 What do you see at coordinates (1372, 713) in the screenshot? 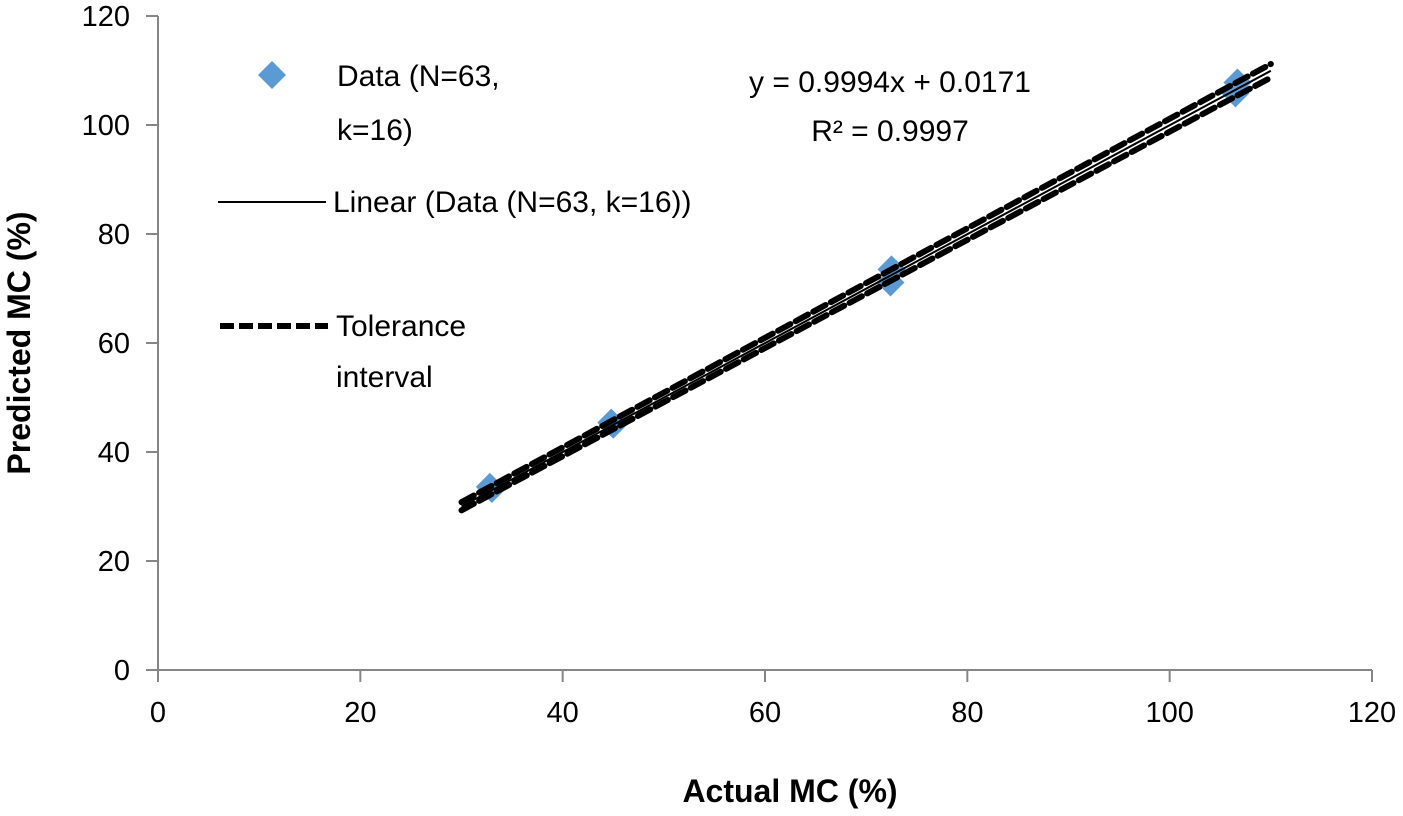
I see `x-tick-label: 120` at bounding box center [1372, 713].